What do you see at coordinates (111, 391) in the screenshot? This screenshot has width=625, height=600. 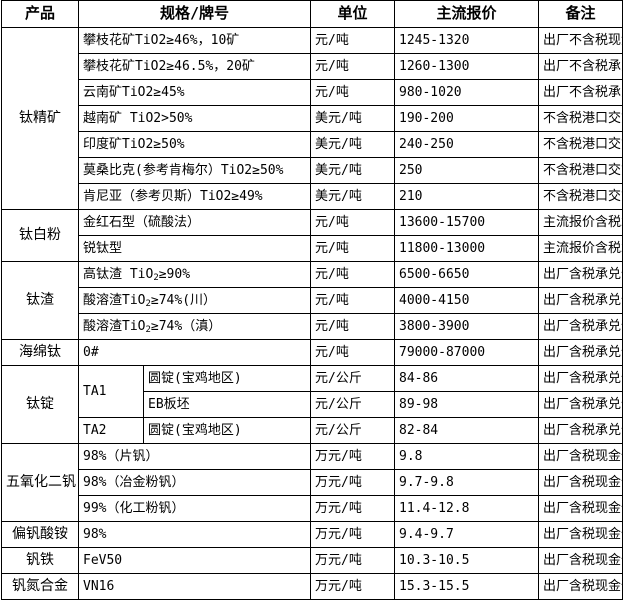 I see `grade-cell: TA1` at bounding box center [111, 391].